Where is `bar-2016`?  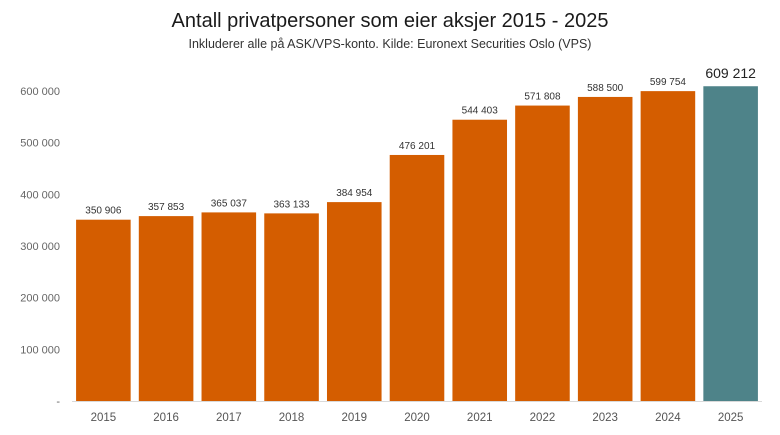 bar-2016 is located at coordinates (166, 308).